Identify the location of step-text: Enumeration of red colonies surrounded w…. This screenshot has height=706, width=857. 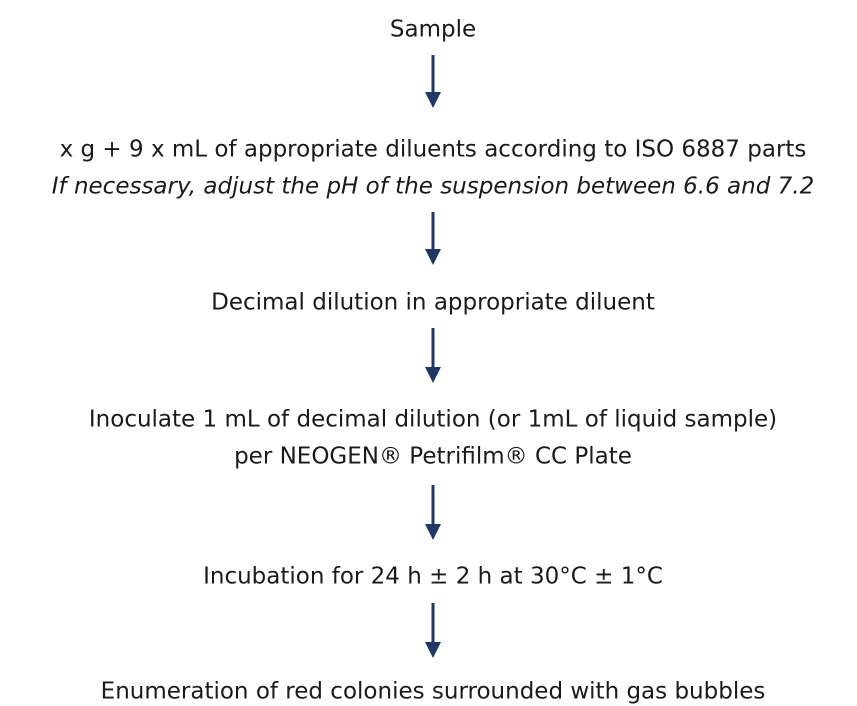
(433, 692).